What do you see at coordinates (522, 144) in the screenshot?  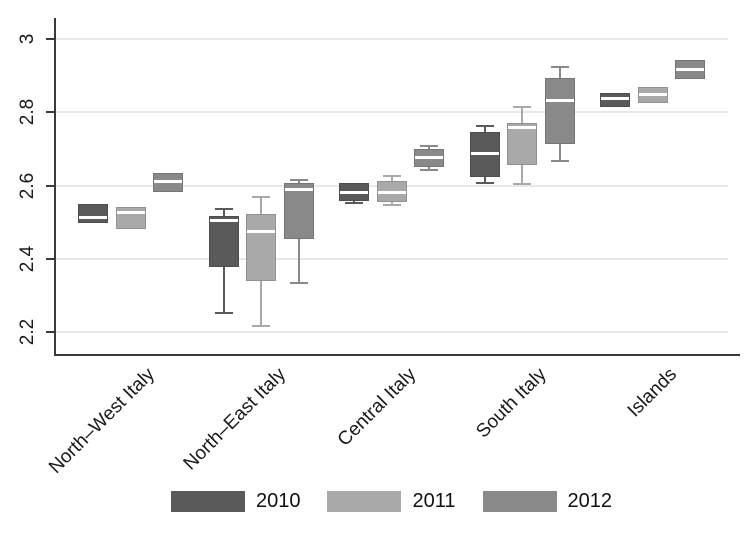 I see `box-2011-South Italy` at bounding box center [522, 144].